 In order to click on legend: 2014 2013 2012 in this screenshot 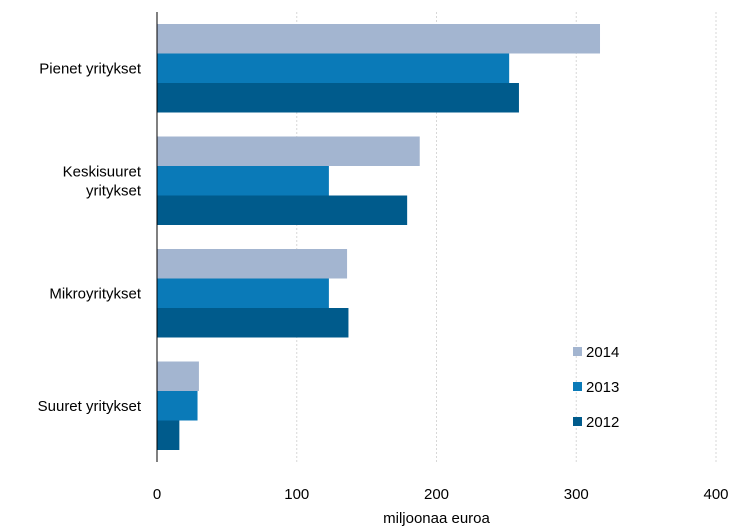, I will do `click(596, 387)`.